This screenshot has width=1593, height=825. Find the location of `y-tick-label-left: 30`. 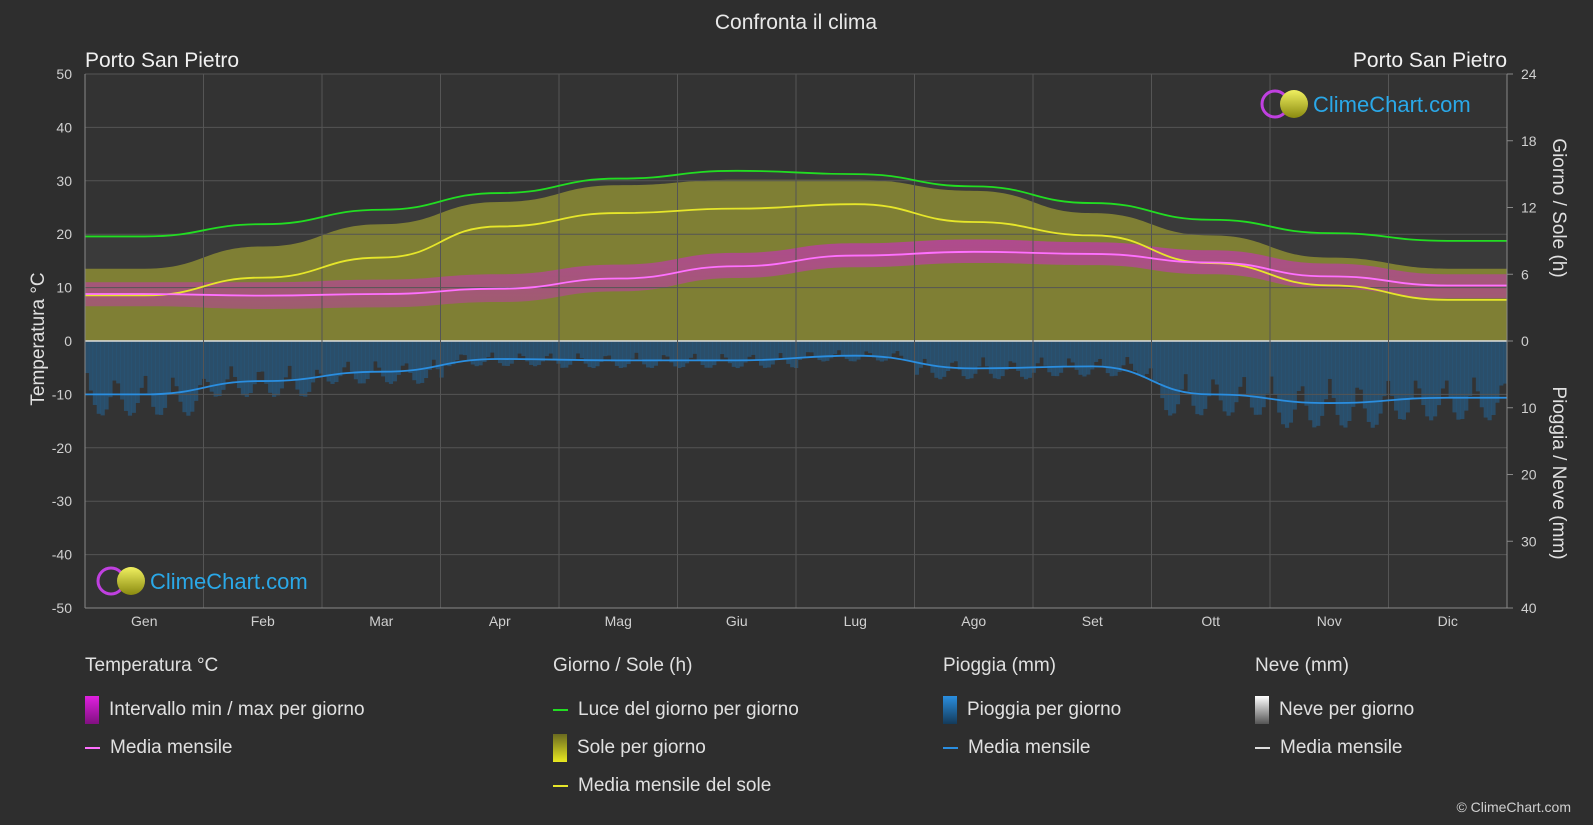

y-tick-label-left: 30 is located at coordinates (64, 181).